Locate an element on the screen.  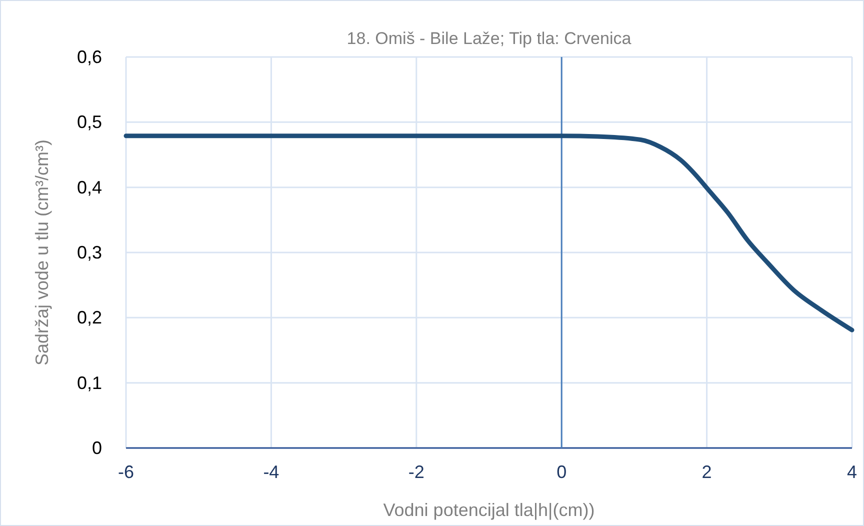
x-tick-label: -2 is located at coordinates (416, 472).